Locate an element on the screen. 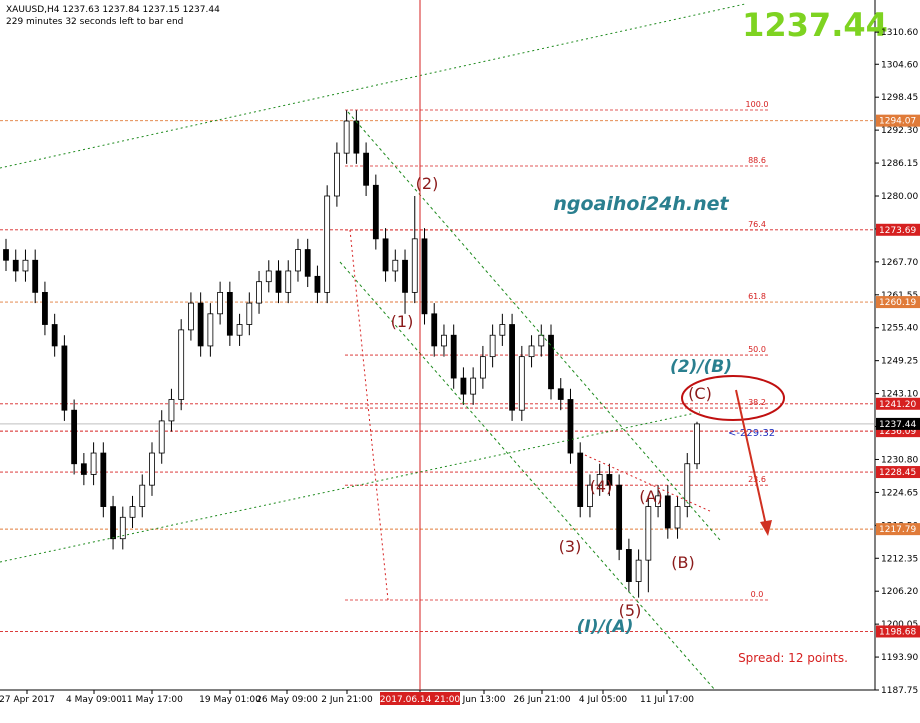 This screenshot has width=920, height=723. wave-label: (4) is located at coordinates (601, 486).